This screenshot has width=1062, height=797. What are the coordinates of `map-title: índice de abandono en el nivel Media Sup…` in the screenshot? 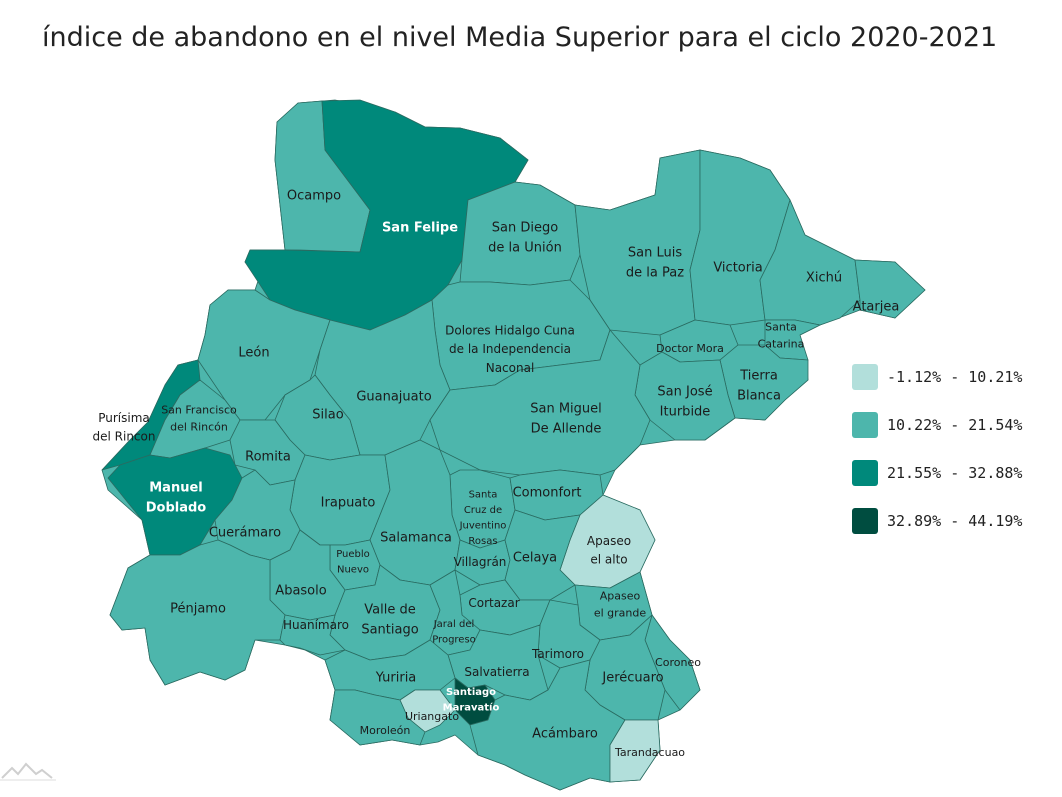 It's located at (520, 37).